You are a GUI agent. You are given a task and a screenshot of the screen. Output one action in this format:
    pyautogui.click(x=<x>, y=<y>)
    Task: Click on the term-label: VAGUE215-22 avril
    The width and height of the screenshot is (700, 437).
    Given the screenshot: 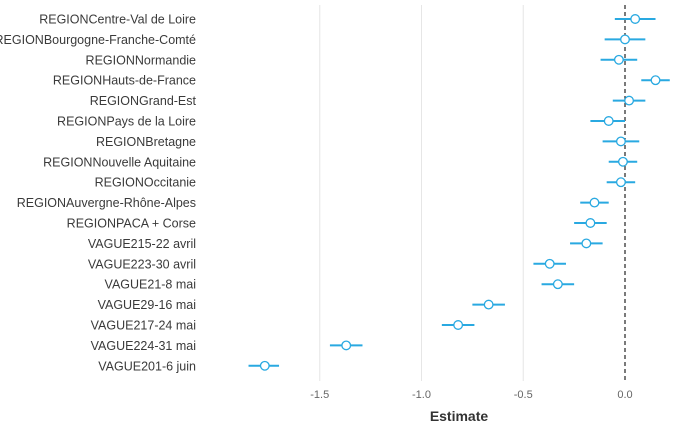 What is the action you would take?
    pyautogui.click(x=142, y=244)
    